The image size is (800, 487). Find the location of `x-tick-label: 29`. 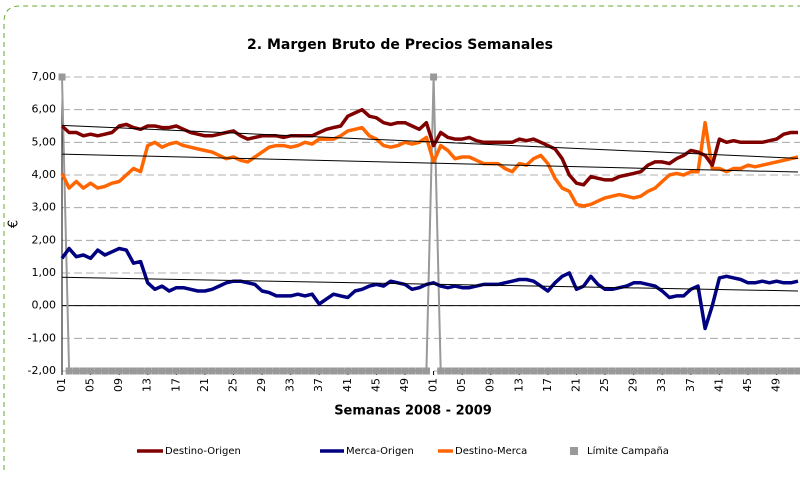

x-tick-label: 29 is located at coordinates (633, 385).